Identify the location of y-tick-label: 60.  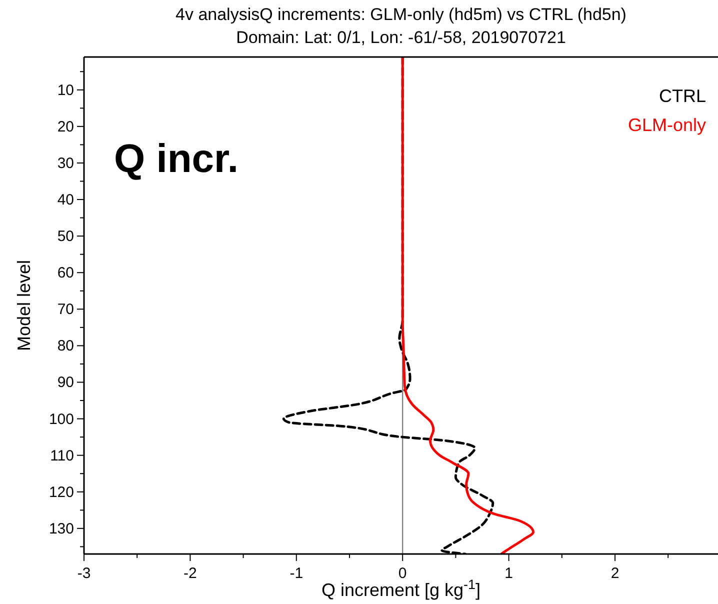
(65, 273).